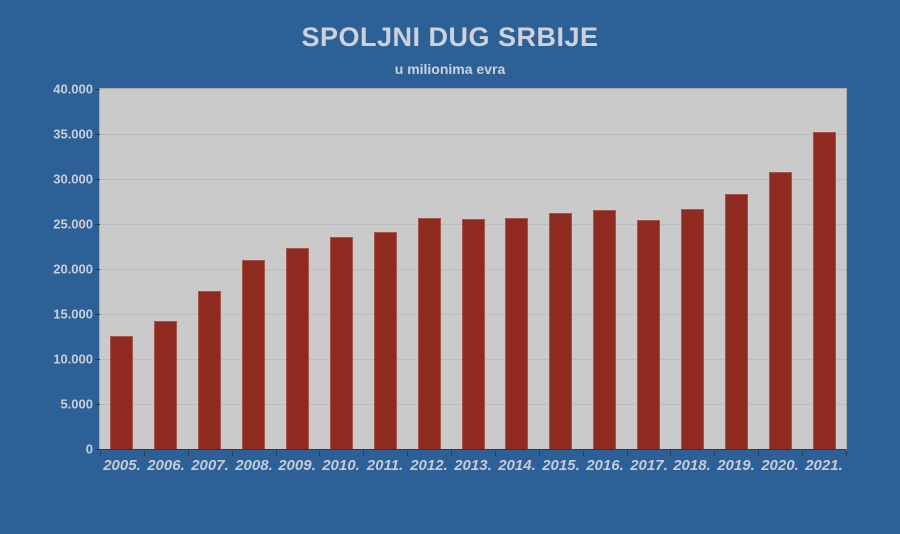 Image resolution: width=900 pixels, height=534 pixels. Describe the element at coordinates (73, 314) in the screenshot. I see `y-axis-label: 15.000` at that location.